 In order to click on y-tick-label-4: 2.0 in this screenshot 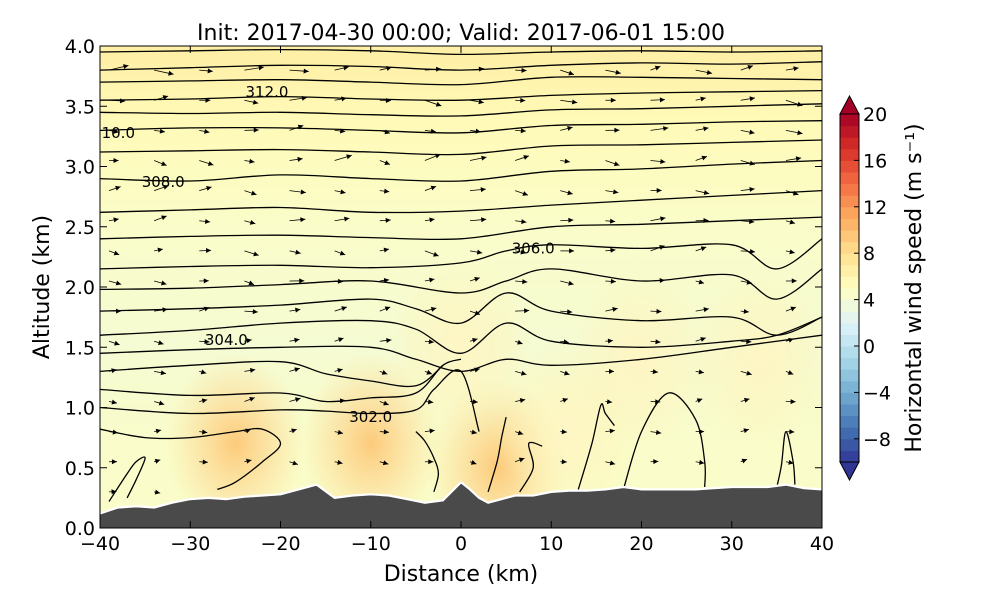, I will do `click(80, 288)`.